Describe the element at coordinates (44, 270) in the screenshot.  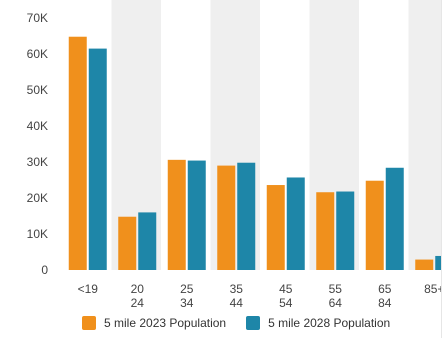
I see `y-tick-label: 0` at that location.